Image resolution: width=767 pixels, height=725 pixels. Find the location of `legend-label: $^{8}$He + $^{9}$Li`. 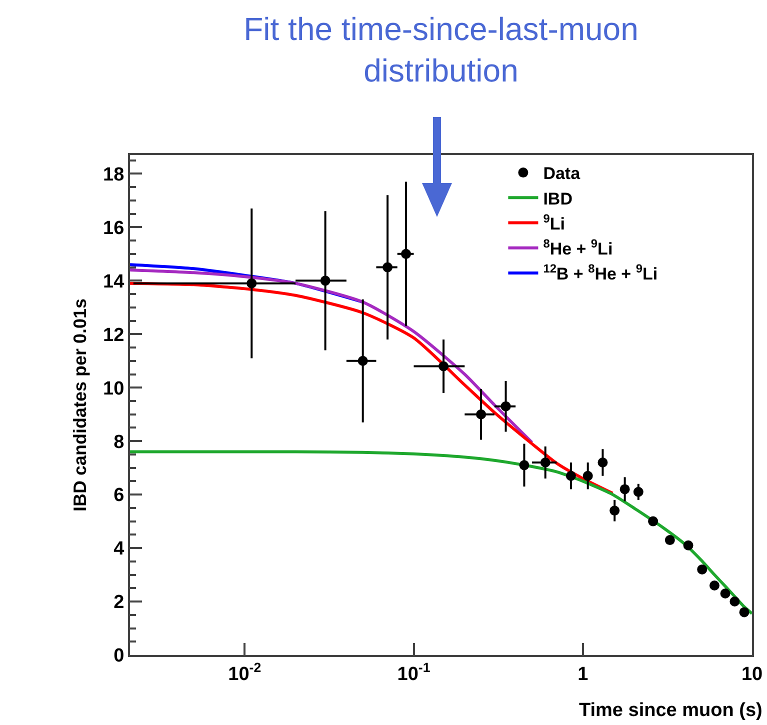

legend-label: $^{8}$He + $^{9}$Li is located at coordinates (578, 247).